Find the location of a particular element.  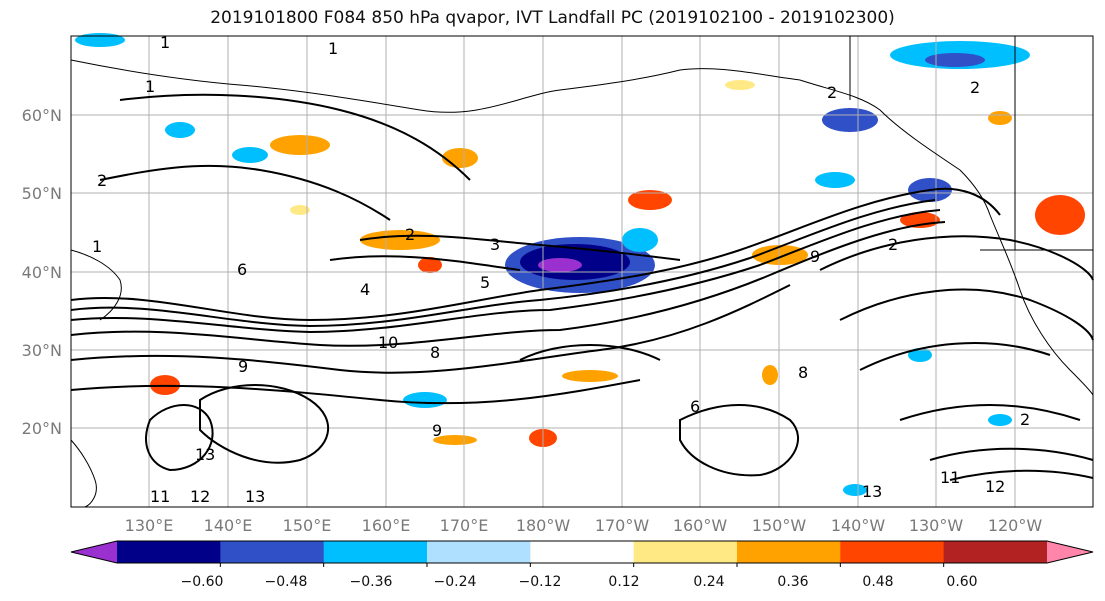

lon-label: 170°W is located at coordinates (622, 525).